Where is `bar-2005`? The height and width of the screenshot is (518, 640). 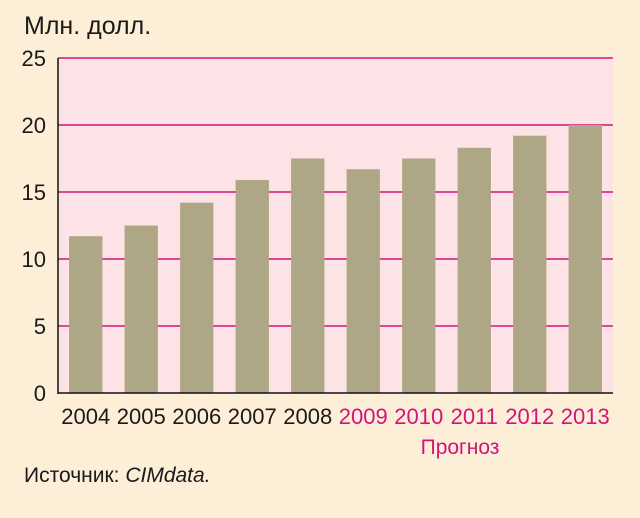
bar-2005 is located at coordinates (141, 309).